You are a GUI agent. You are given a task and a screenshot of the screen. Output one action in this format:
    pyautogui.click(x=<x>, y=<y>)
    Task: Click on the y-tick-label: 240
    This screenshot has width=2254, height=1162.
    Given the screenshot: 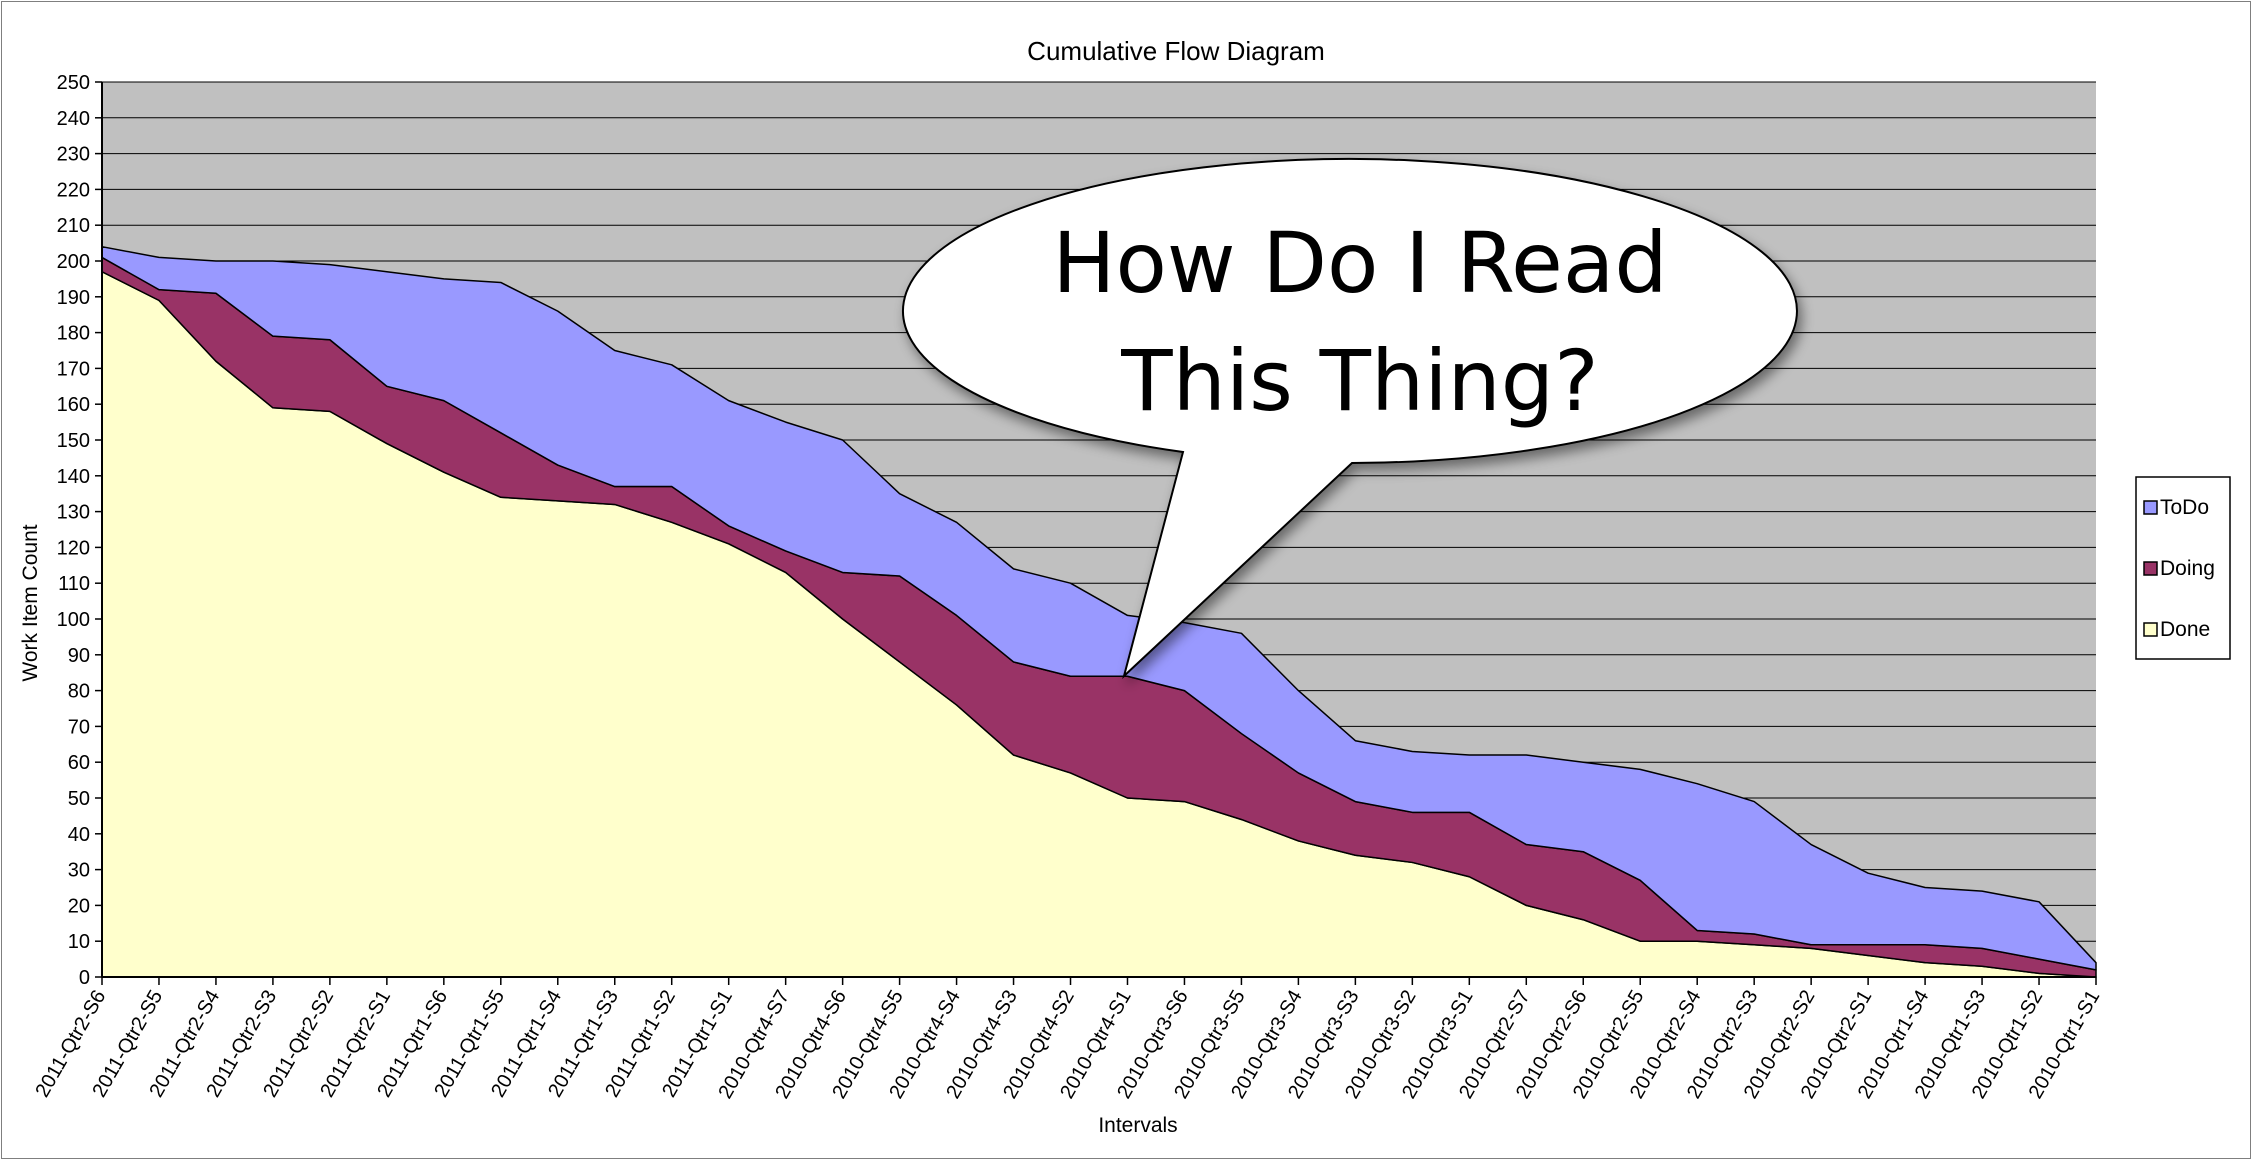 What is the action you would take?
    pyautogui.click(x=73, y=119)
    